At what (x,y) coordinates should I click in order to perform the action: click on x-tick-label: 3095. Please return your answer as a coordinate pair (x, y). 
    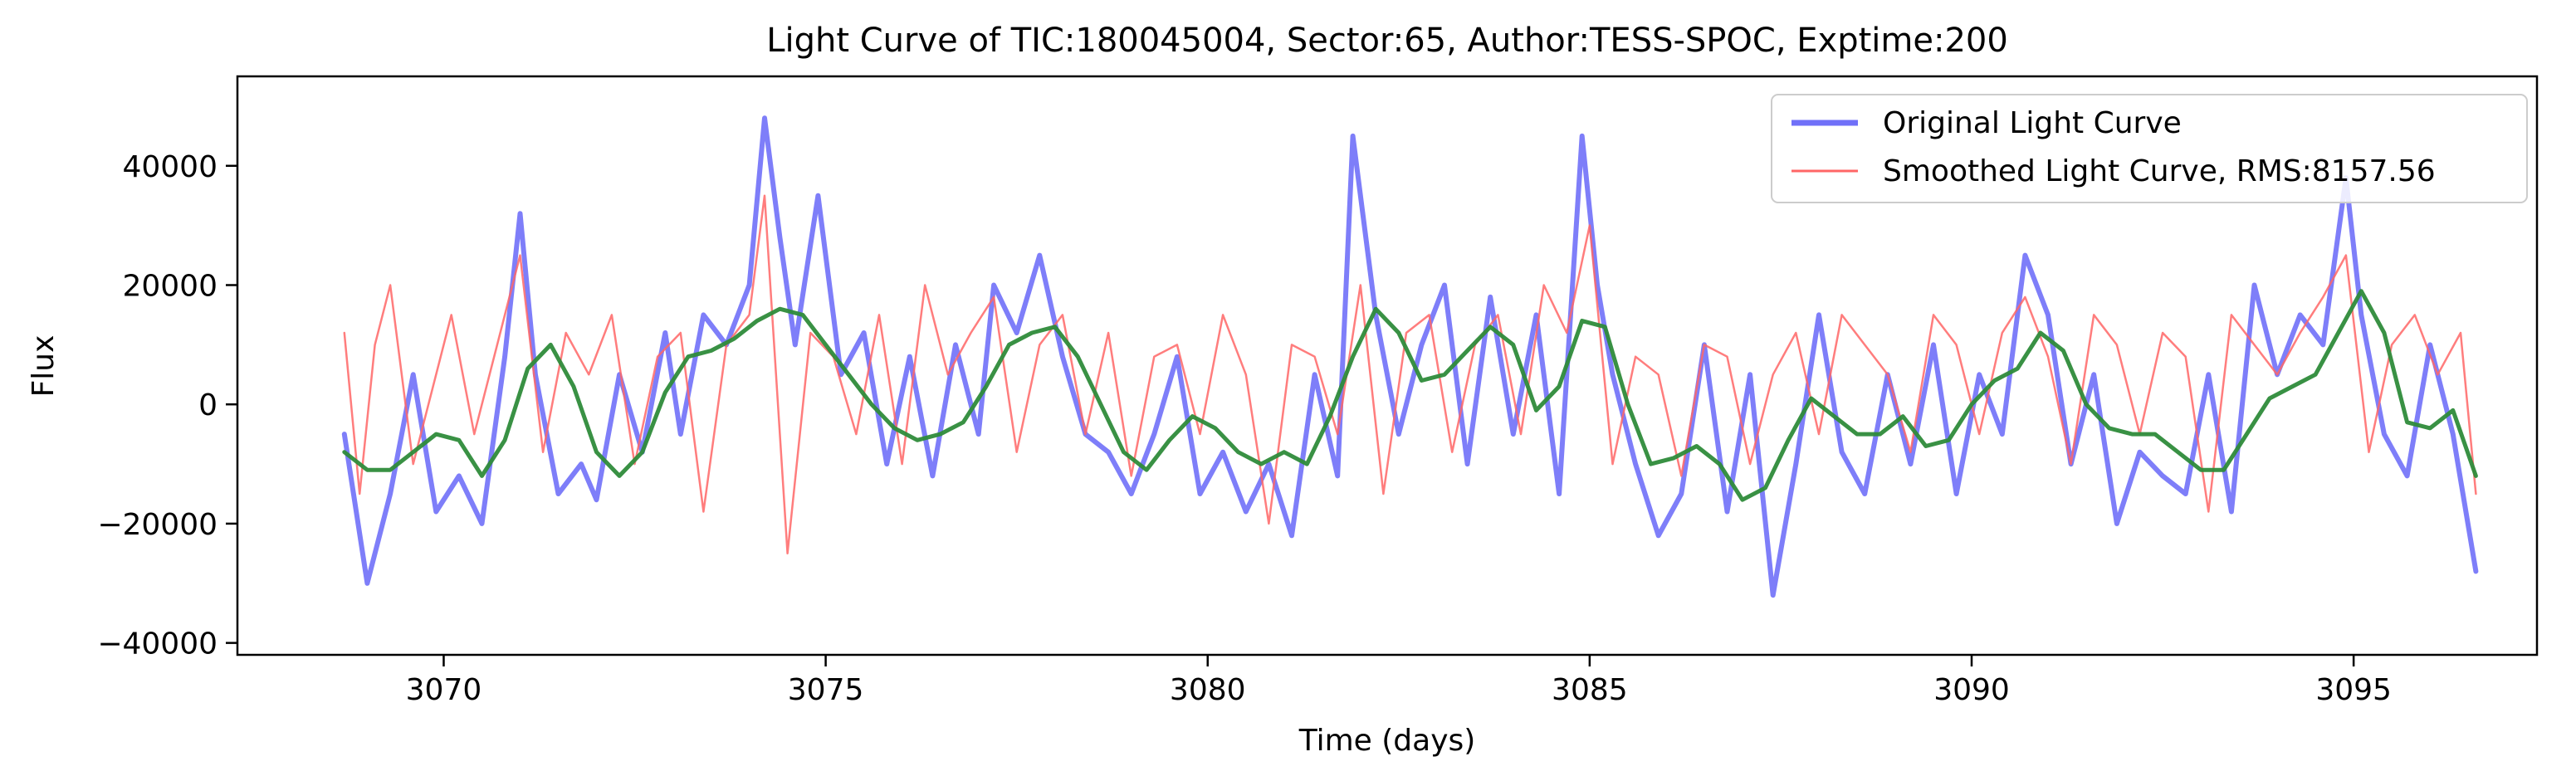
    Looking at the image, I should click on (2353, 690).